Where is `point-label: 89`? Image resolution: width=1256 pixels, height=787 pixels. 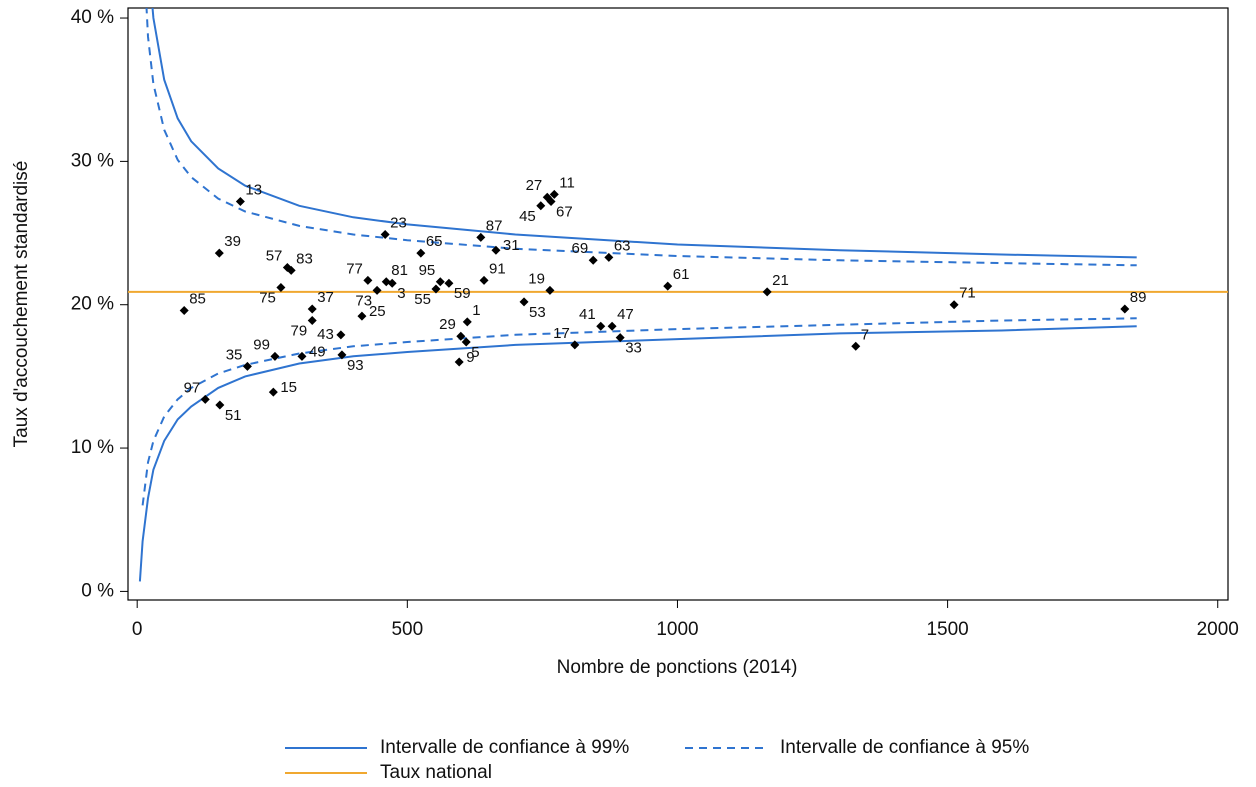 point-label: 89 is located at coordinates (1138, 297).